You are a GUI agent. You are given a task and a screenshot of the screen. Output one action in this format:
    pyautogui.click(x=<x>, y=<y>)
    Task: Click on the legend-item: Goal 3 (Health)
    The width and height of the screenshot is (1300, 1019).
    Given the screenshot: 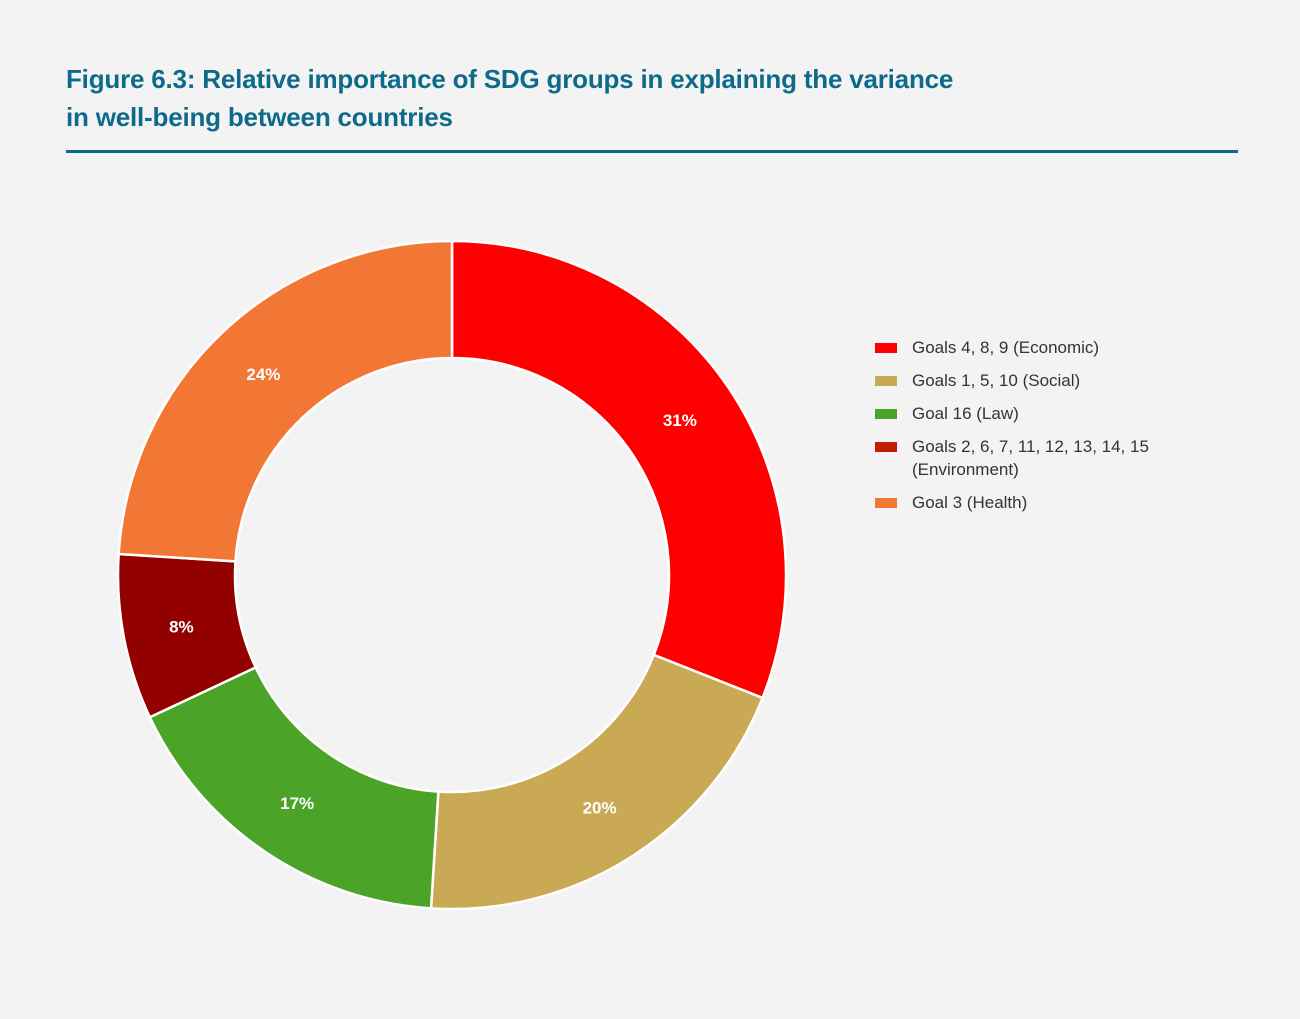 What is the action you would take?
    pyautogui.click(x=1035, y=502)
    